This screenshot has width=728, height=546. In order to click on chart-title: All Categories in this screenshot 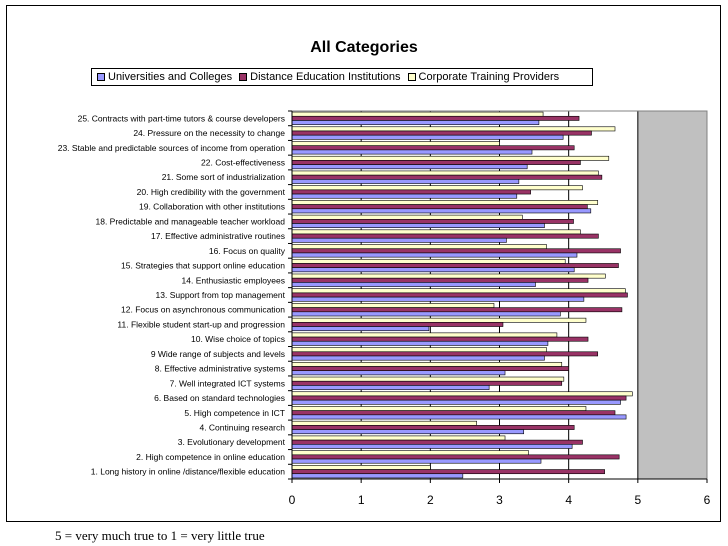, I will do `click(364, 47)`.